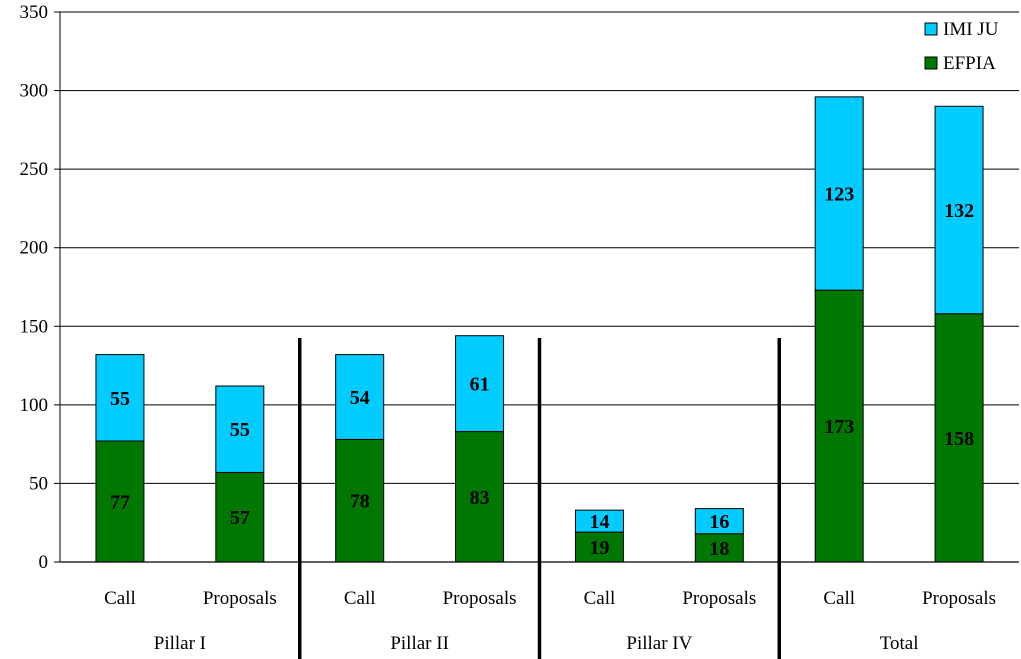 The height and width of the screenshot is (659, 1021). I want to click on data-label: 132, so click(959, 211).